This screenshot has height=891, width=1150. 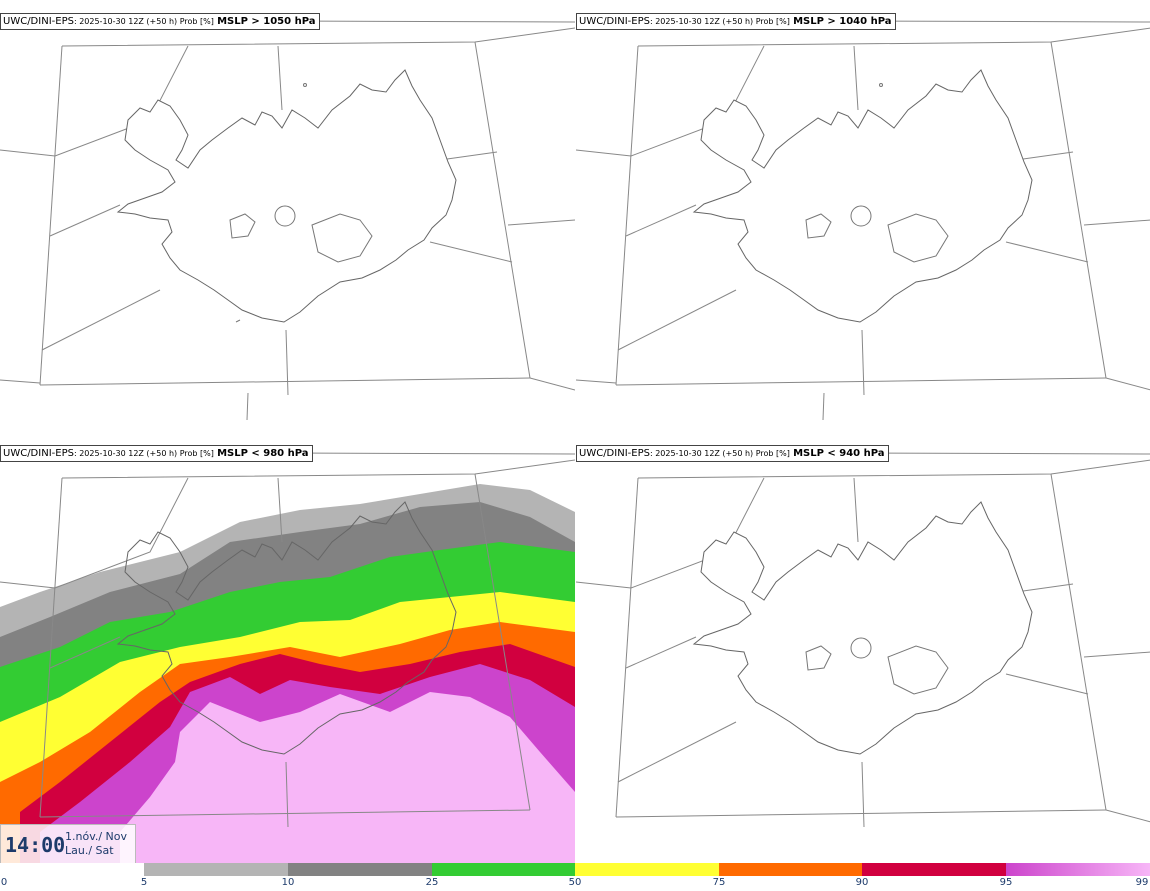 What do you see at coordinates (288, 882) in the screenshot?
I see `colorbar-tick: 10` at bounding box center [288, 882].